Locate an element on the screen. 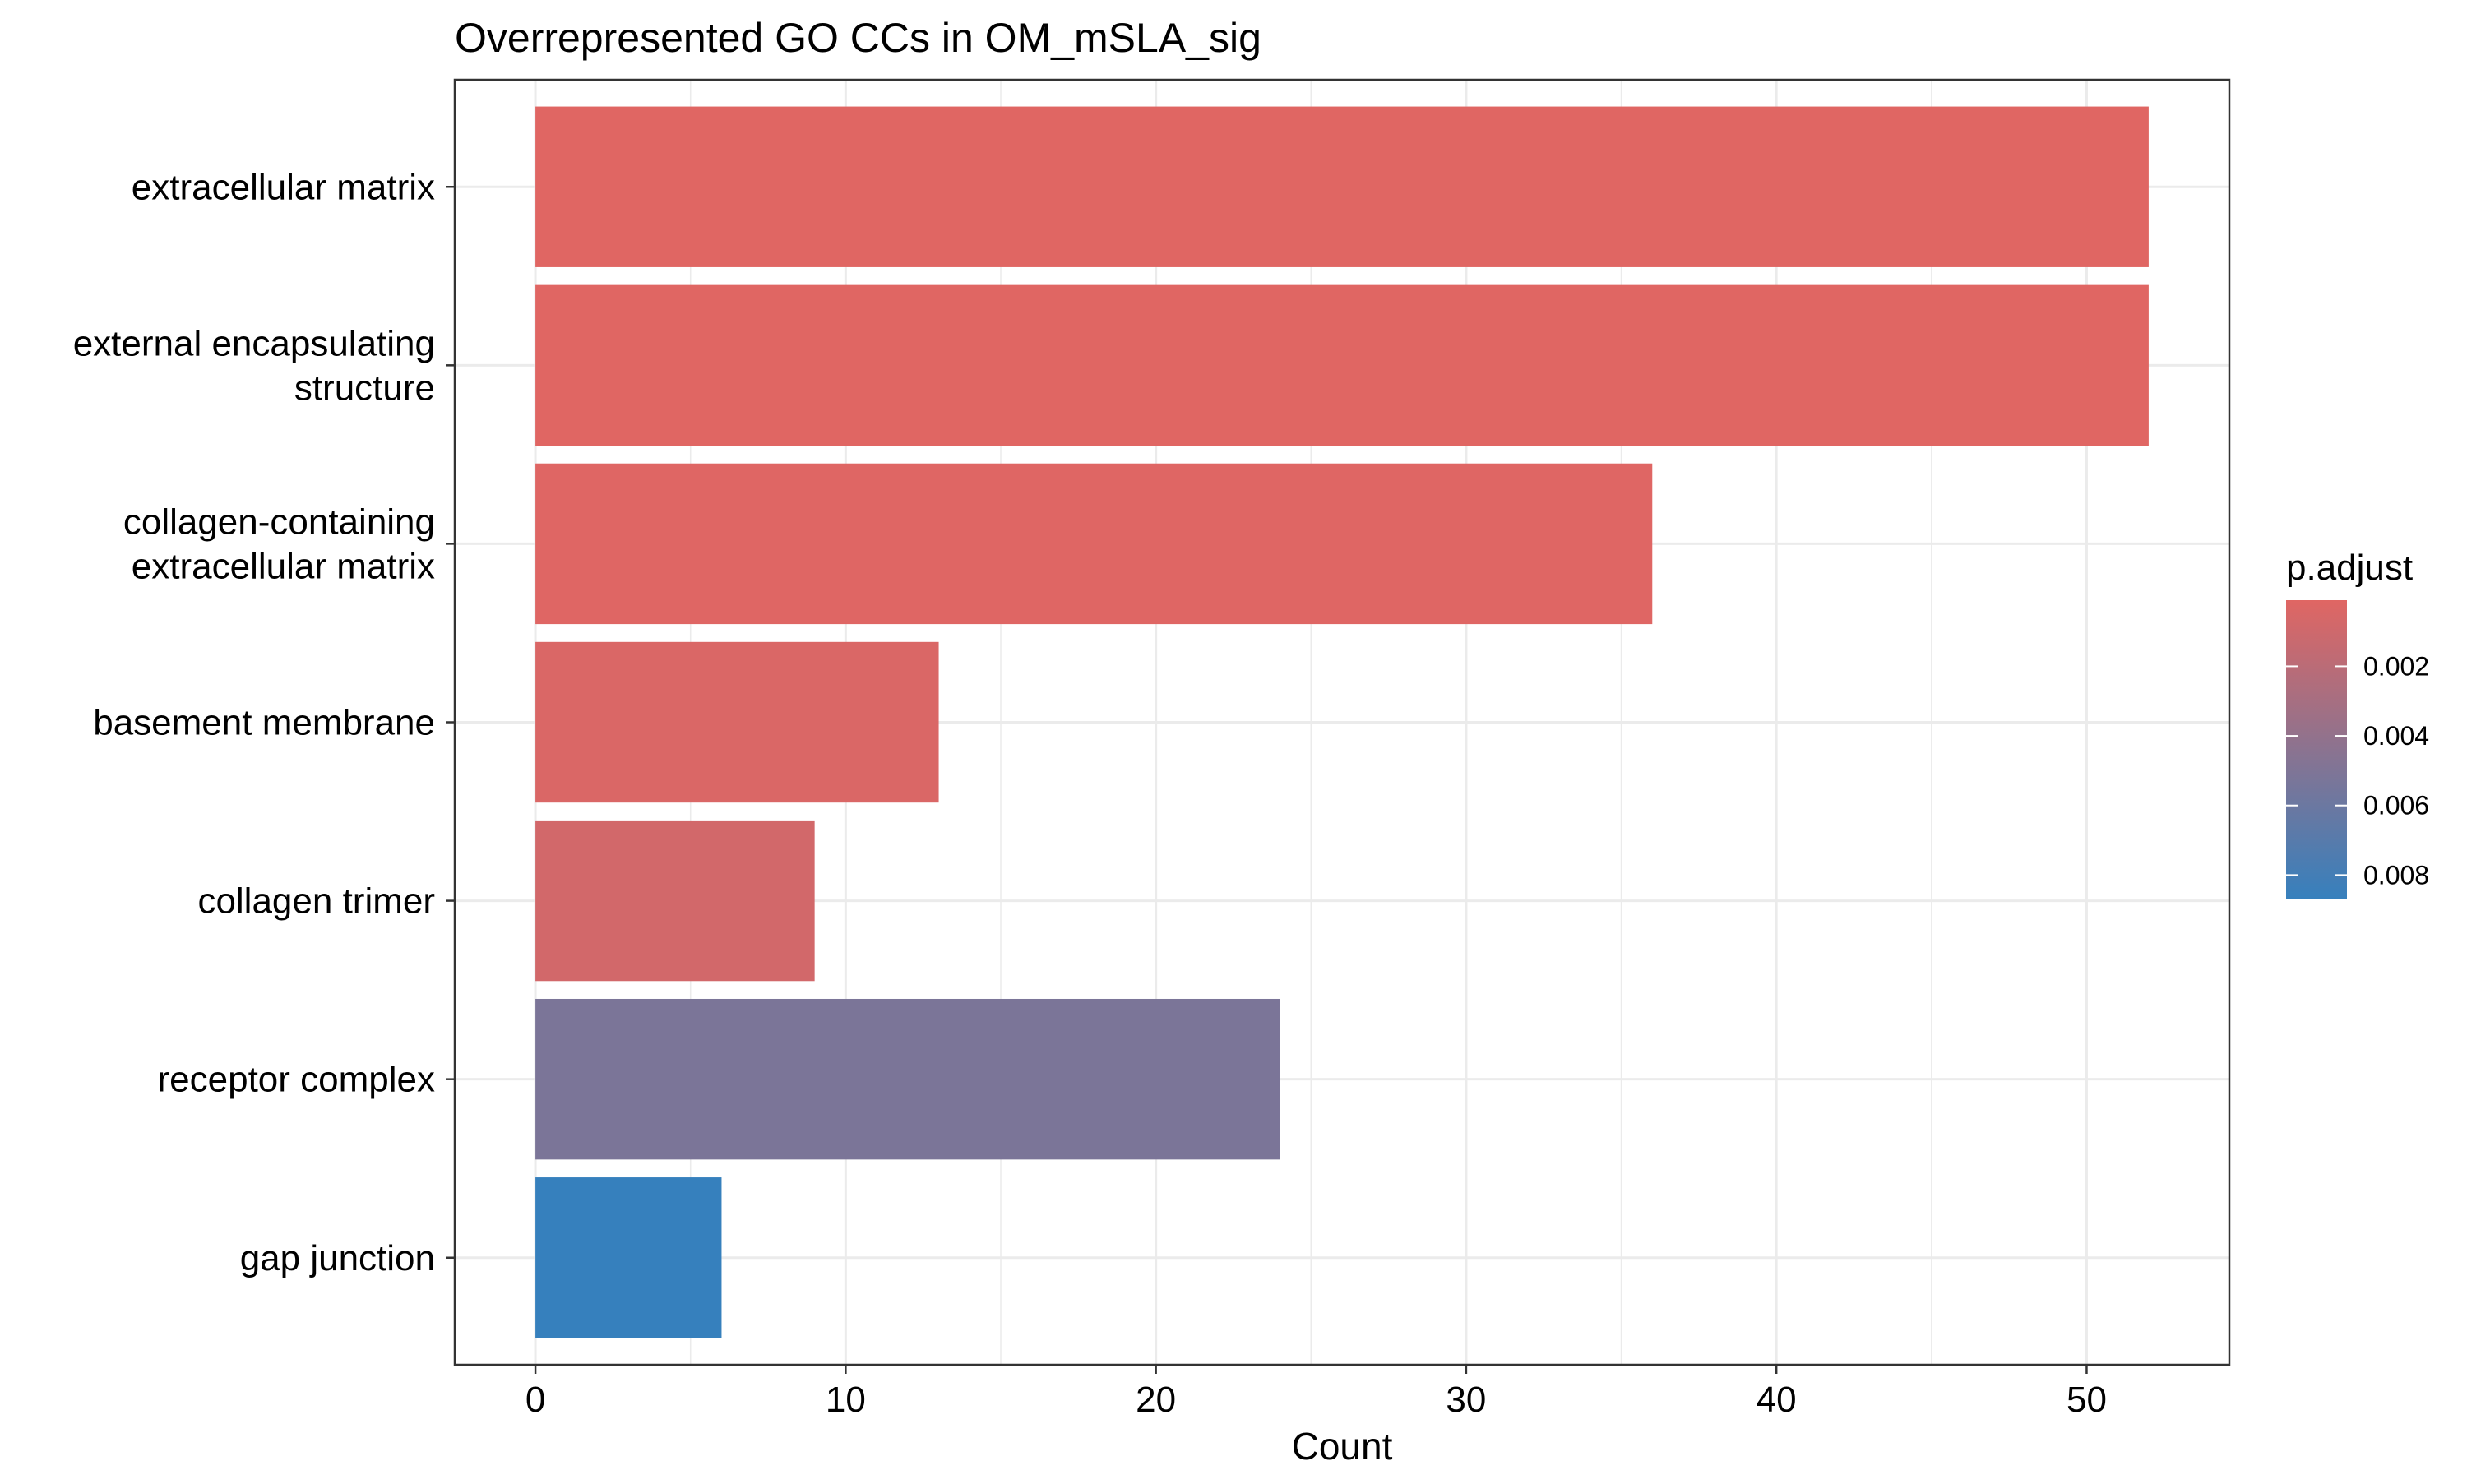  x-axis: 0 10 20 30 40 50 is located at coordinates (1316, 1392).